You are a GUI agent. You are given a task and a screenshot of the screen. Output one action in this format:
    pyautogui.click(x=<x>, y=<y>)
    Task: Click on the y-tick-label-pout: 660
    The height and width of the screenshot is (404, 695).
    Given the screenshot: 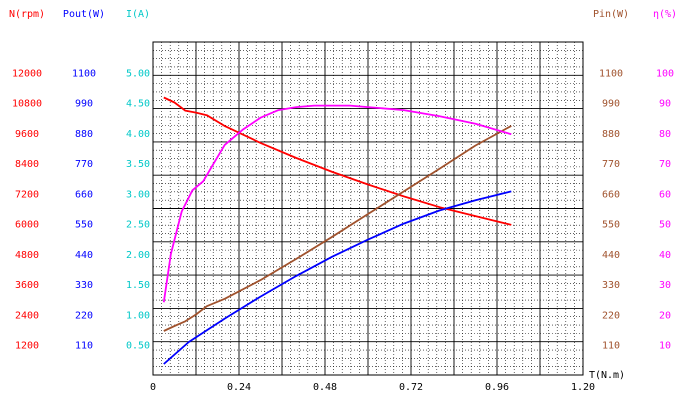 What is the action you would take?
    pyautogui.click(x=84, y=194)
    